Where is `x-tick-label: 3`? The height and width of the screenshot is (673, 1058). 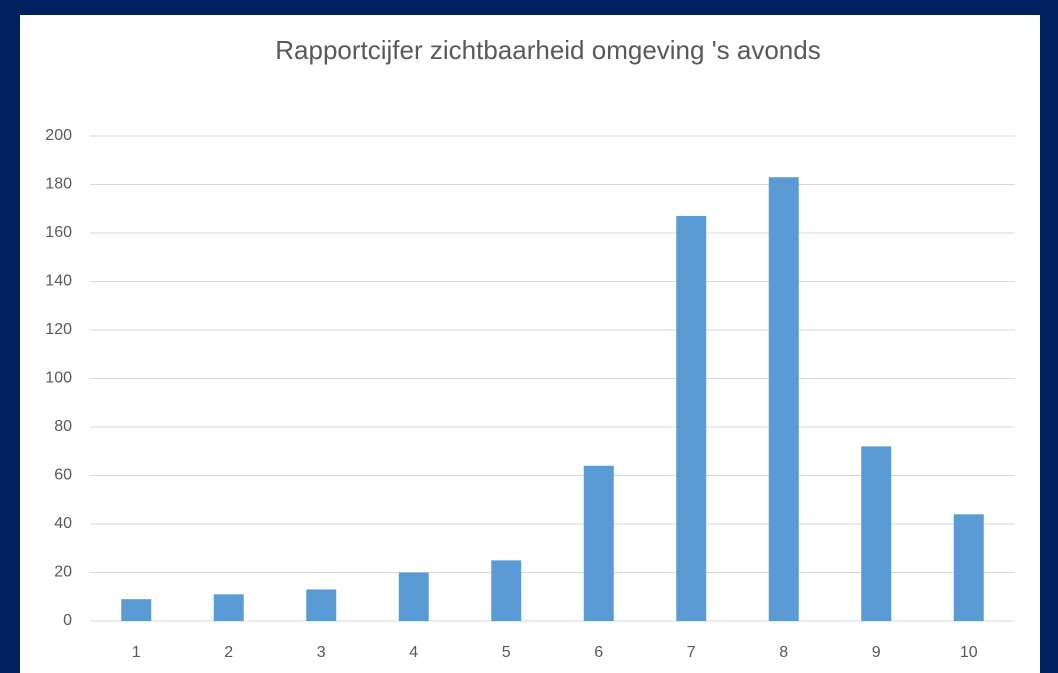 x-tick-label: 3 is located at coordinates (321, 652).